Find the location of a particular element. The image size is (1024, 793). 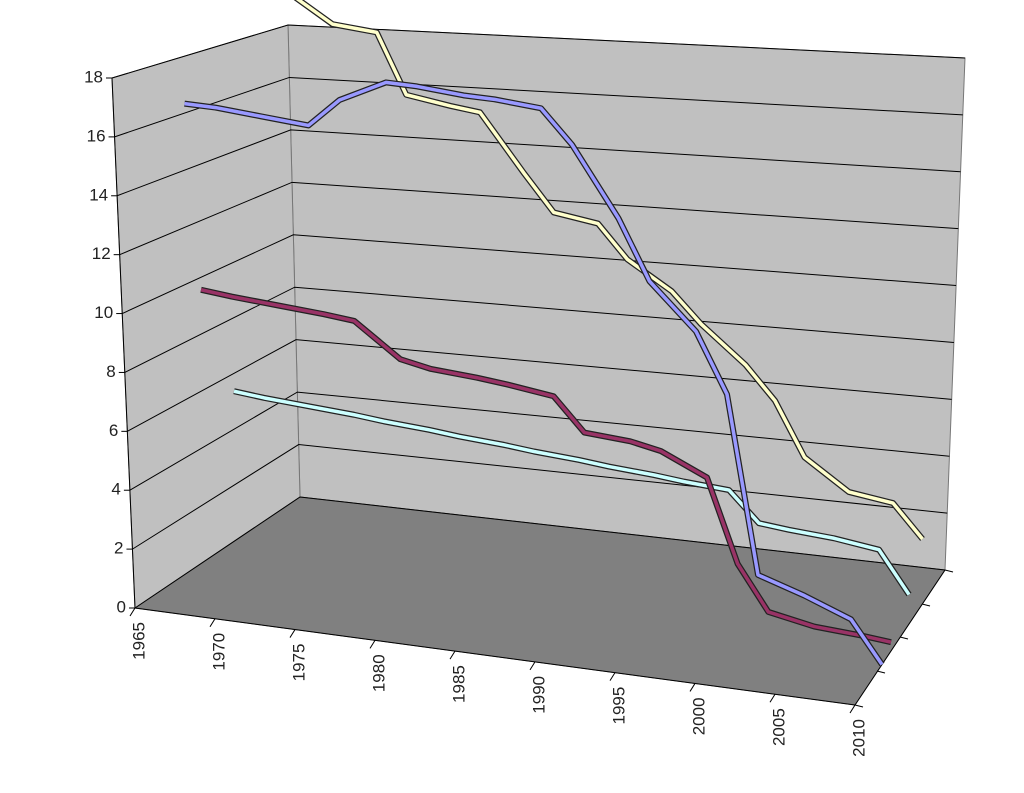

x-tick-label: 1995 is located at coordinates (618, 706).